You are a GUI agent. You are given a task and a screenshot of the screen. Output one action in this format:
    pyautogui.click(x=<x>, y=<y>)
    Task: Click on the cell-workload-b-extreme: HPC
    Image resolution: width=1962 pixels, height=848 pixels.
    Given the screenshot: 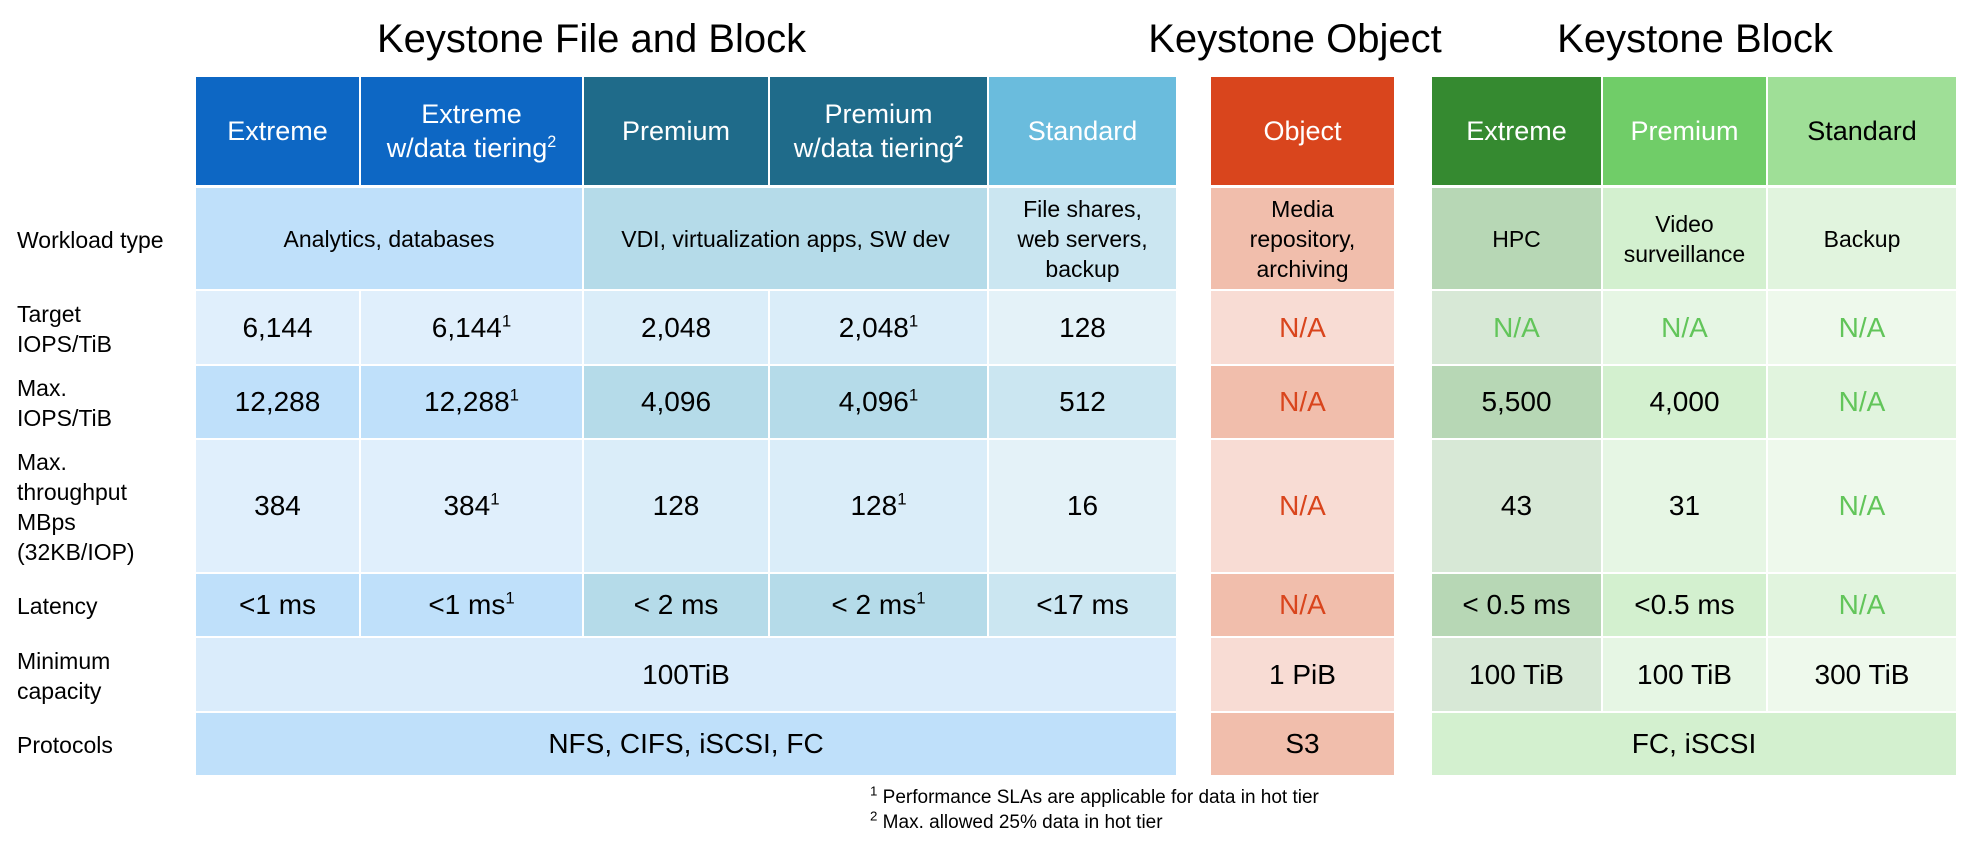 What is the action you would take?
    pyautogui.click(x=1516, y=238)
    